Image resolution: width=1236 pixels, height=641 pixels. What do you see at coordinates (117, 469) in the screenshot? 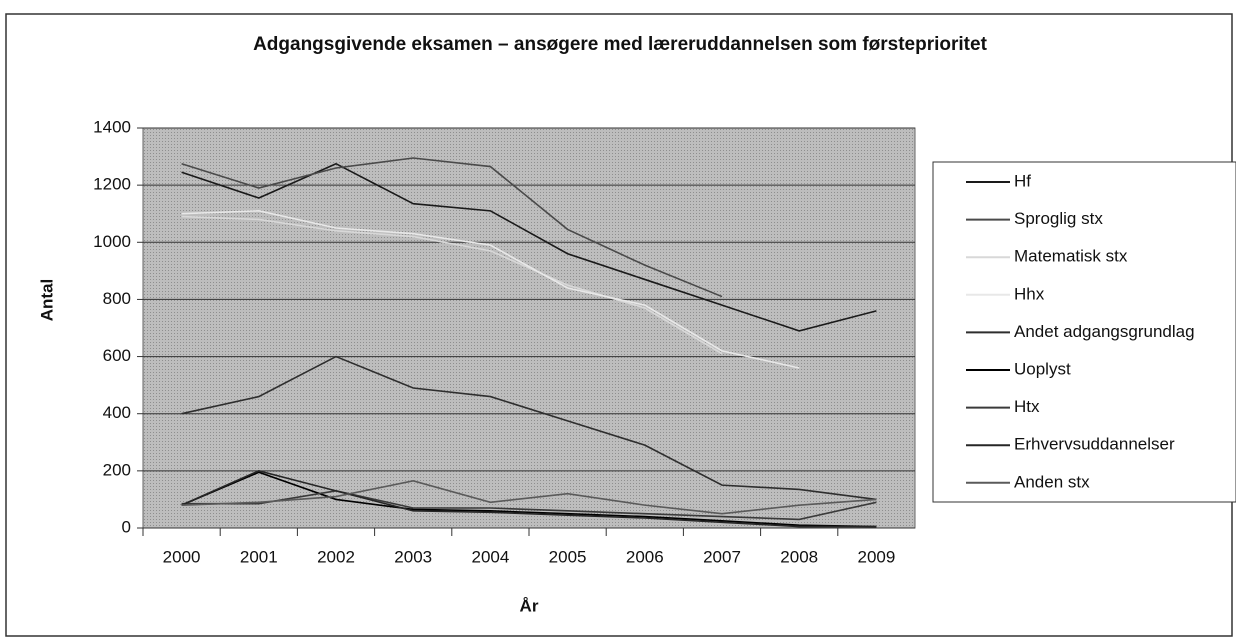
I see `y-tick-label: 200` at bounding box center [117, 469].